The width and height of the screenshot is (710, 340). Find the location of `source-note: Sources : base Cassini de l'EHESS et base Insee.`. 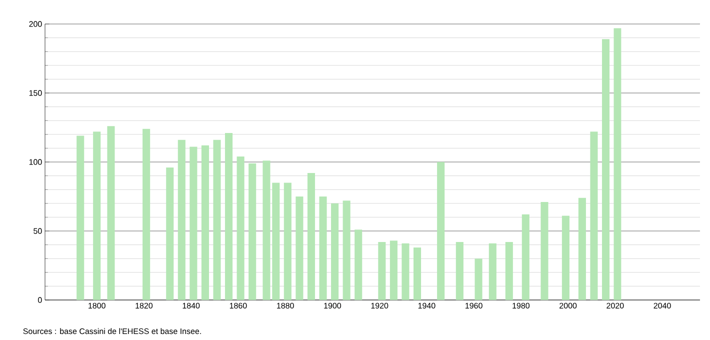

source-note: Sources : base Cassini de l'EHESS et base Insee. is located at coordinates (112, 331).